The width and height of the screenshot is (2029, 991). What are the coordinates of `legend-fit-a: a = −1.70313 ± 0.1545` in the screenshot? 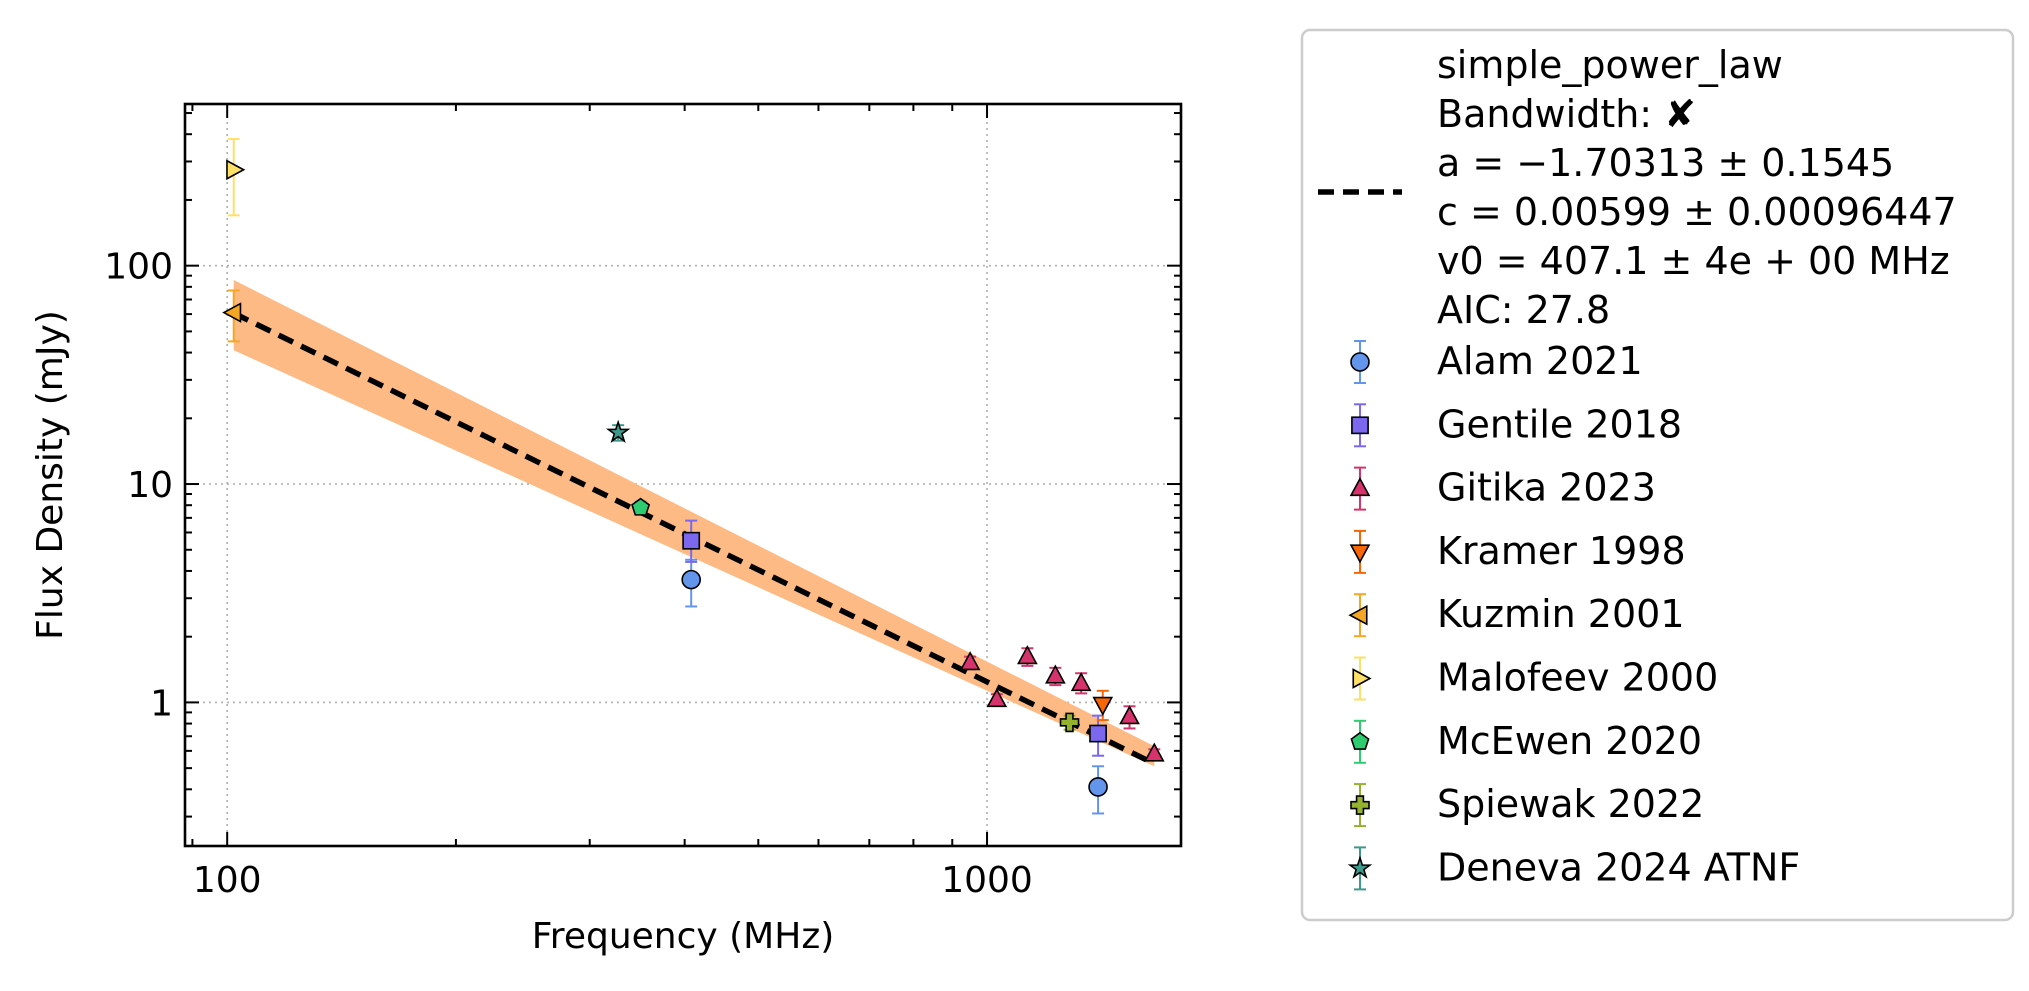 It's located at (1665, 163).